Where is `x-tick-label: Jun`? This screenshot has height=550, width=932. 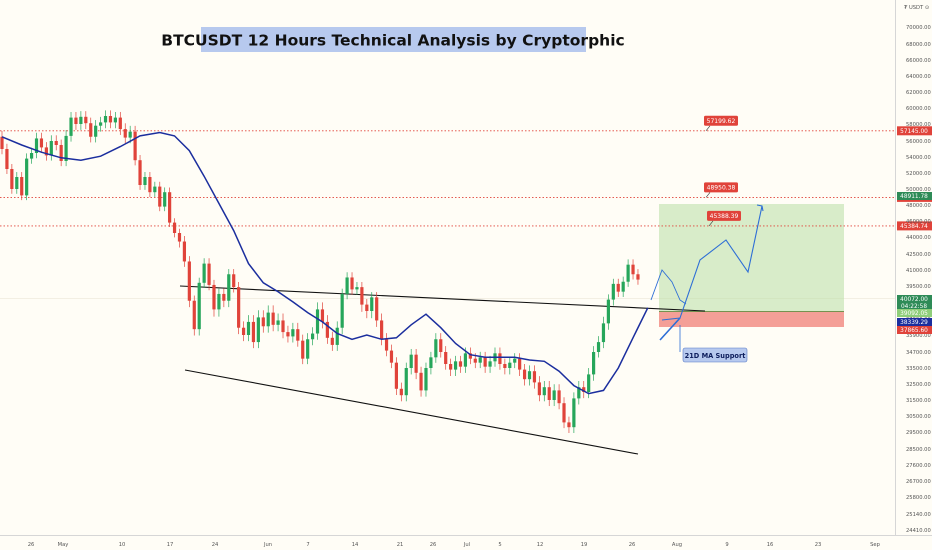 x-tick-label: Jun is located at coordinates (267, 545).